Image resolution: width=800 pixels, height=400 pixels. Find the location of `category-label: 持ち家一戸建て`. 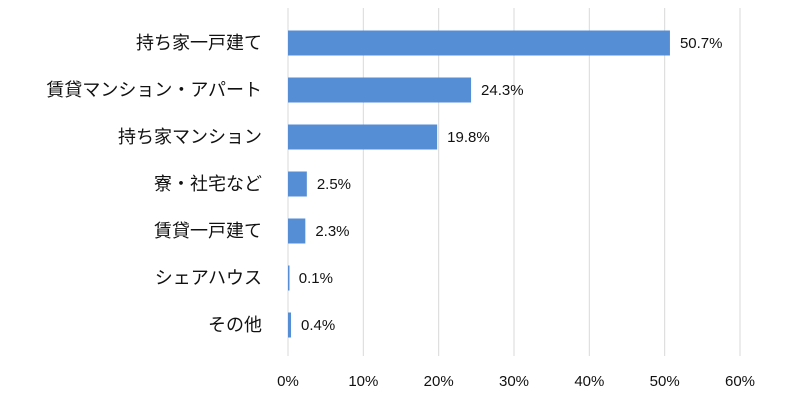

category-label: 持ち家一戸建て is located at coordinates (199, 43).